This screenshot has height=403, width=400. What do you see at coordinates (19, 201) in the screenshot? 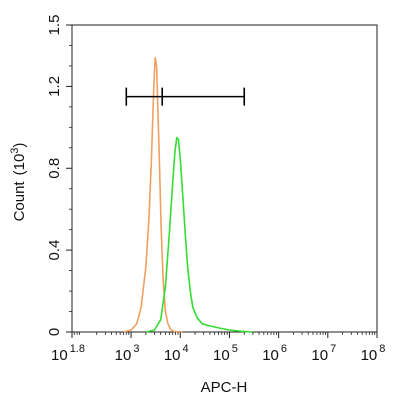
I see `y-axis-title-text: Count` at bounding box center [19, 201].